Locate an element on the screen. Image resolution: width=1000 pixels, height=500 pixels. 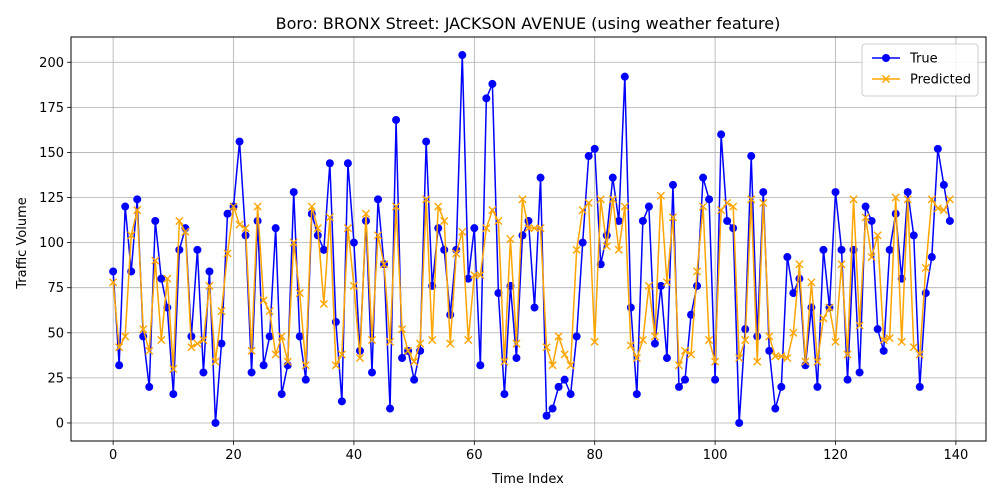
y-axis-title: Traffic Volume is located at coordinates (22, 243).